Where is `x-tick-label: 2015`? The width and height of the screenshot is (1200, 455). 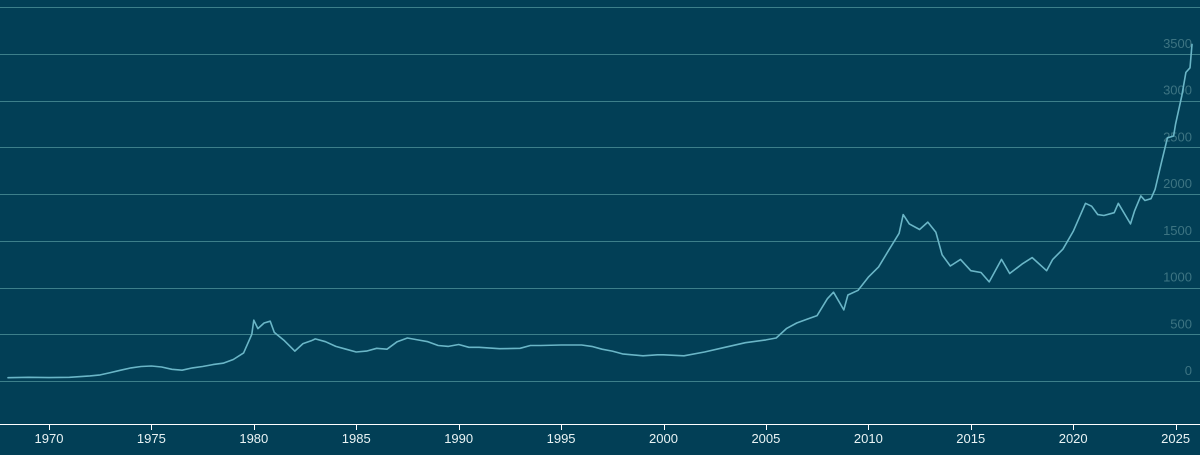 x-tick-label: 2015 is located at coordinates (970, 438).